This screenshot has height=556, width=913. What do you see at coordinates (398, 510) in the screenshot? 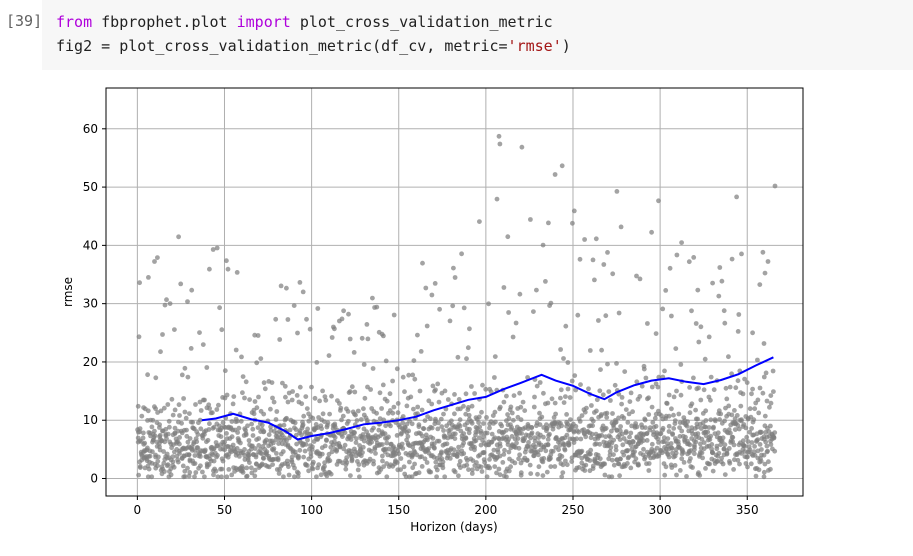
I see `x-tick-label: 150` at bounding box center [398, 510].